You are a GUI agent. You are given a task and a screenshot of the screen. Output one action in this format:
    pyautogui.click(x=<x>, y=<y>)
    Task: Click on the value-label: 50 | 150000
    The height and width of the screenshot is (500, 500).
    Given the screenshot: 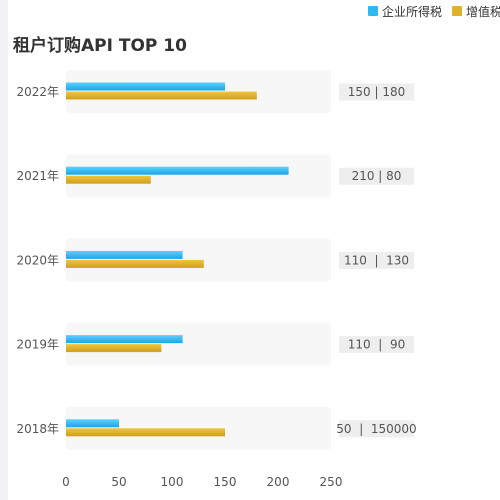 What is the action you would take?
    pyautogui.click(x=376, y=429)
    